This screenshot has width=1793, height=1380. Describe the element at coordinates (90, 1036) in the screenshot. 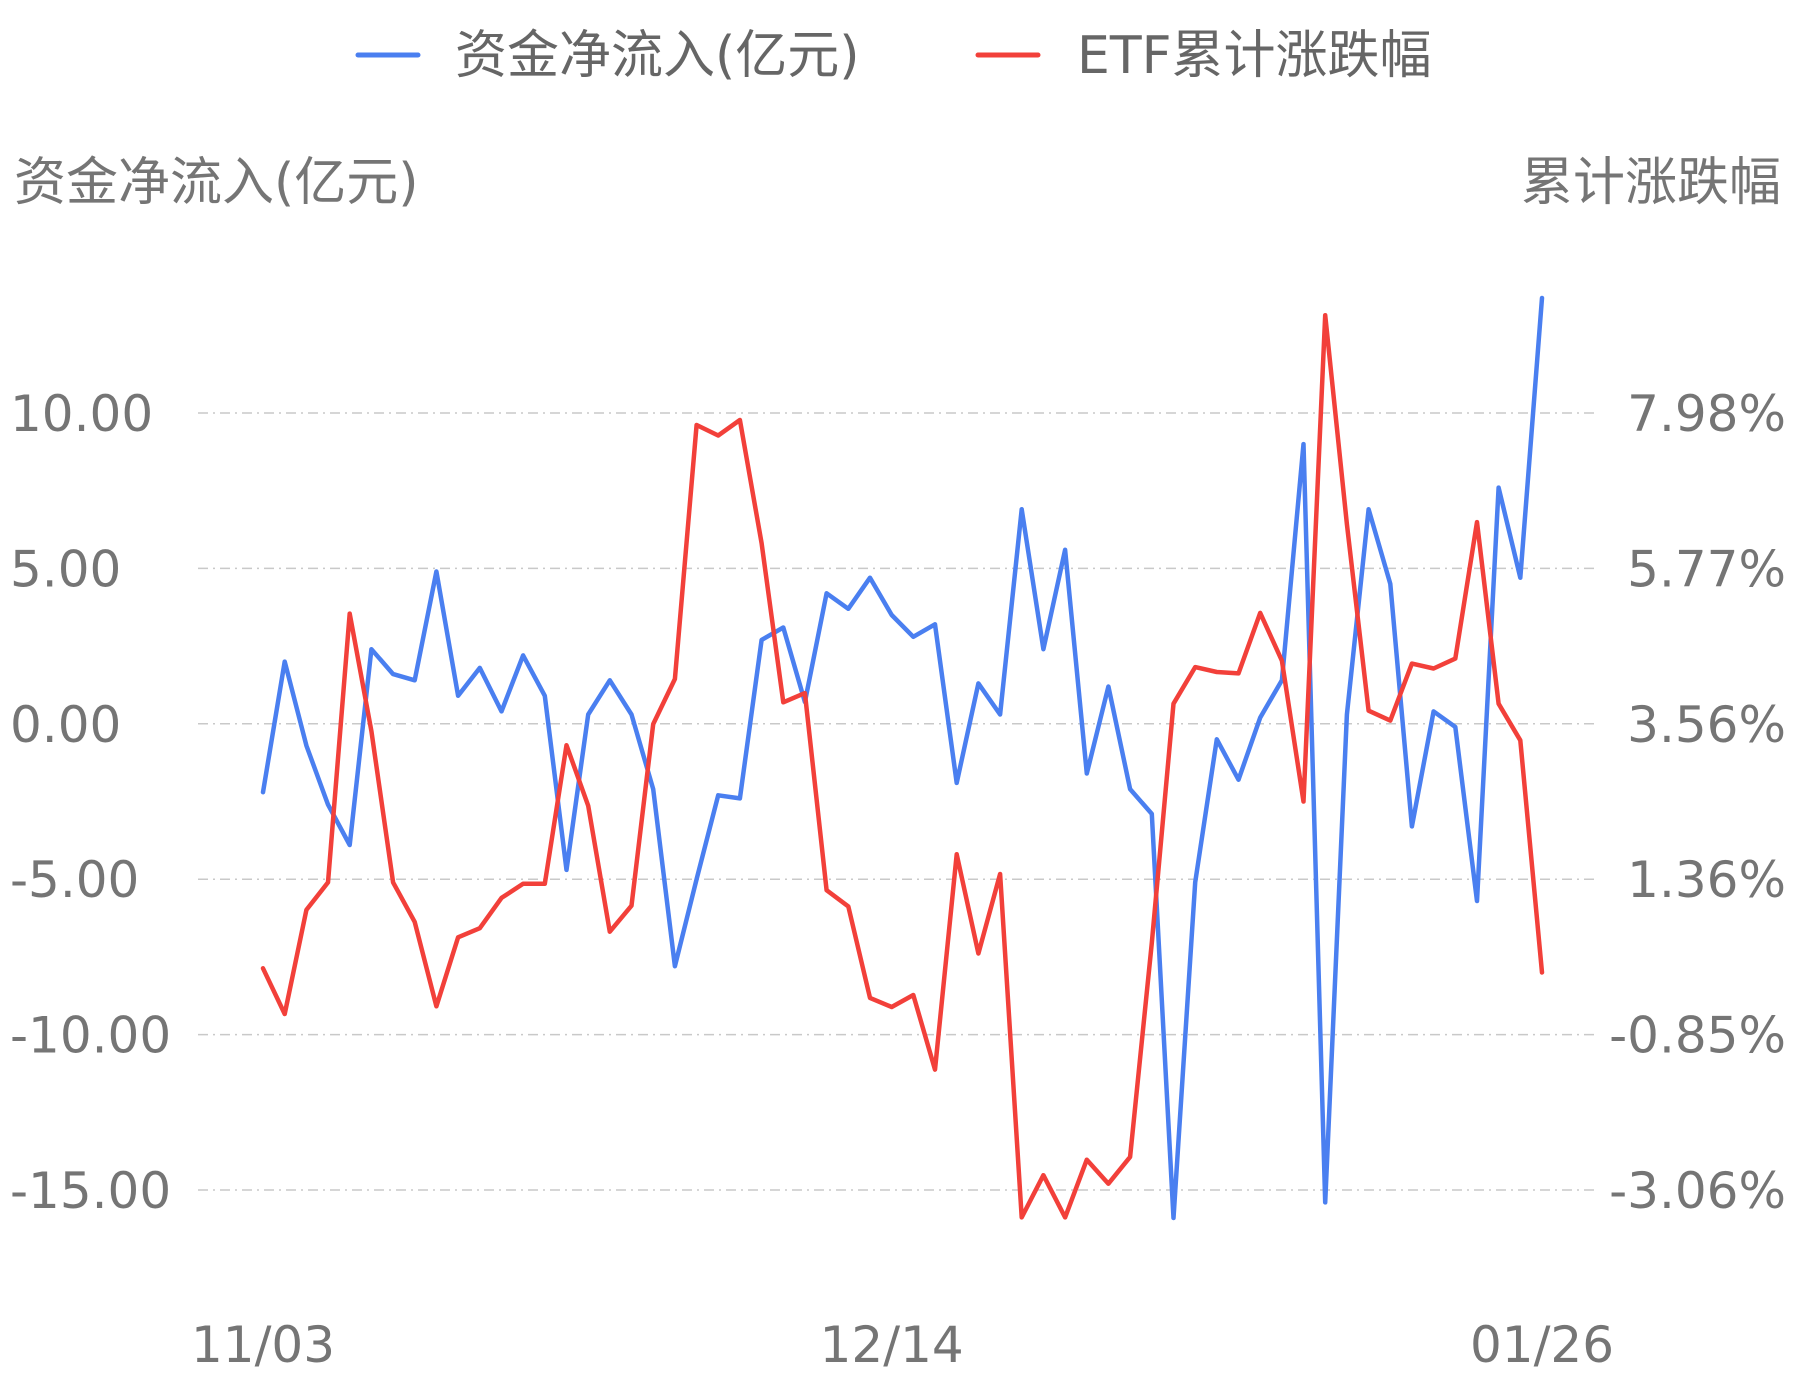

I see `y-left-tick-label: -10.00` at that location.